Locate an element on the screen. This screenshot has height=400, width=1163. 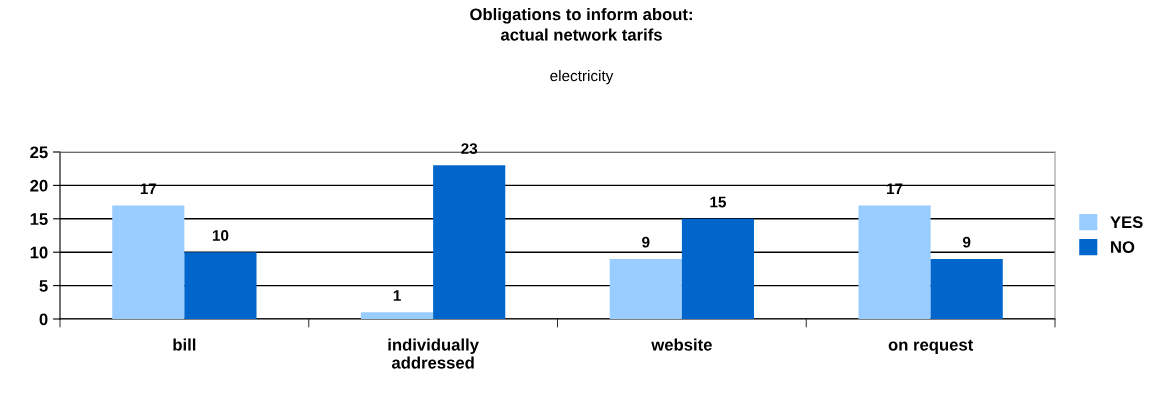
y-tick-label: 15 is located at coordinates (39, 219).